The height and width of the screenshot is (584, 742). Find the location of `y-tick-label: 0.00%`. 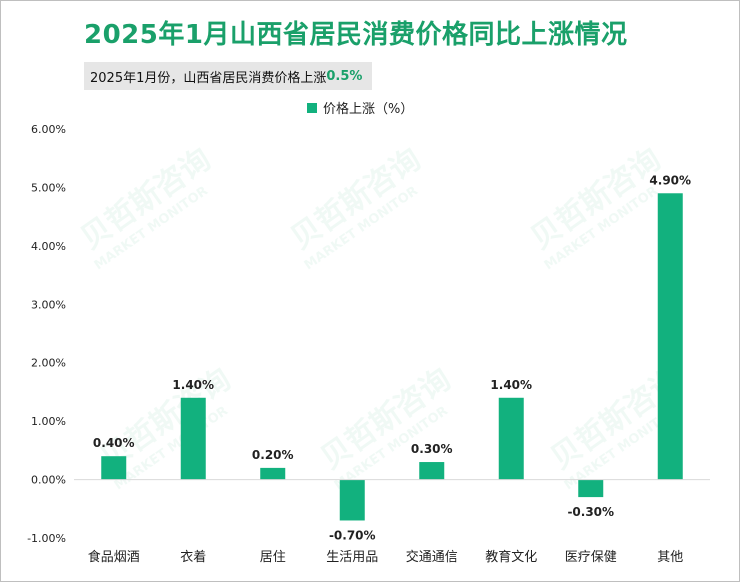

y-tick-label: 0.00% is located at coordinates (48, 480).